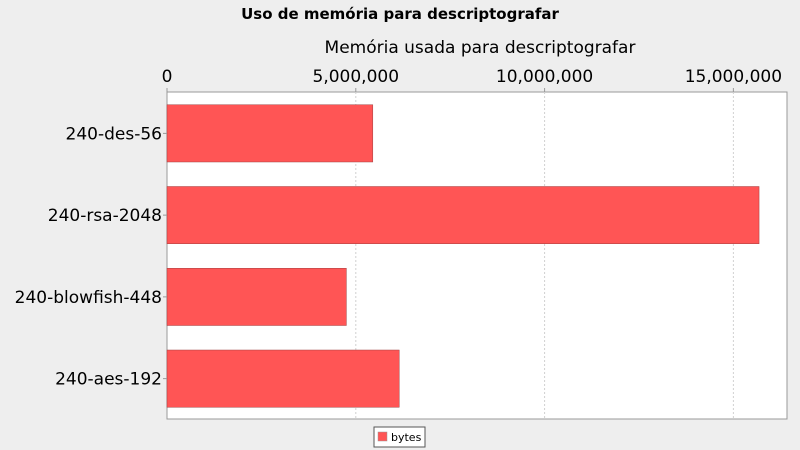 This screenshot has width=800, height=450. Describe the element at coordinates (88, 298) in the screenshot. I see `category-label: 240-blowfish-448` at that location.